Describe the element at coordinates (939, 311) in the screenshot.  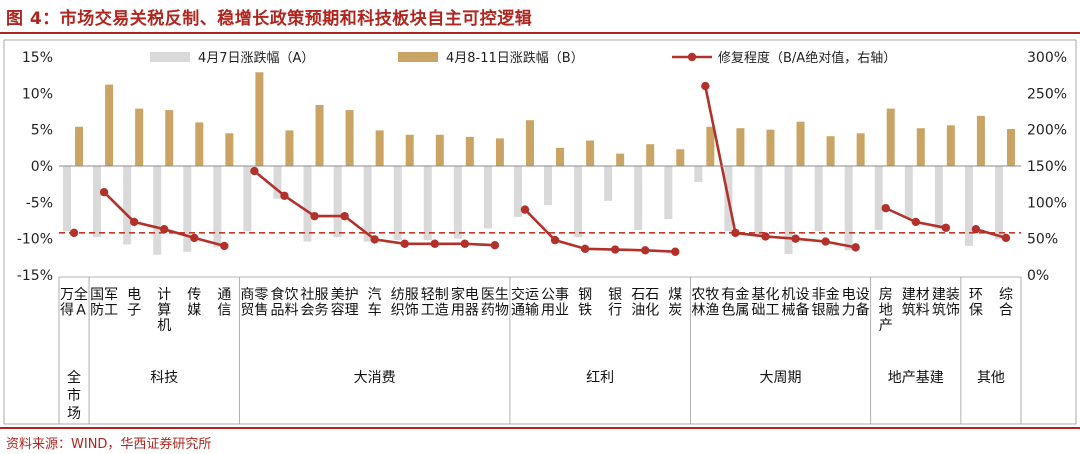
I see `category-label-29-1: 筑` at that location.